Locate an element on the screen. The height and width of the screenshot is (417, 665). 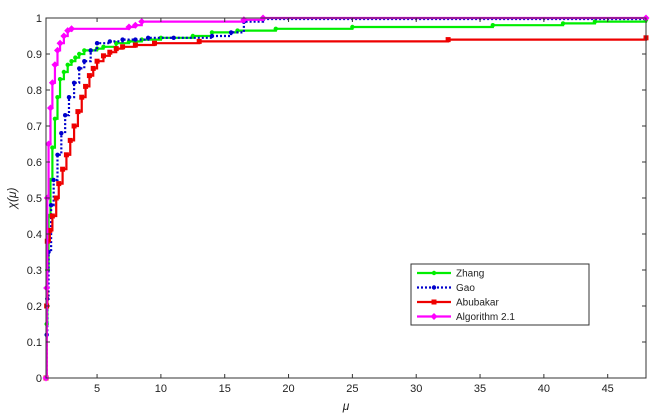
x-tick-label: 40 is located at coordinates (544, 389).